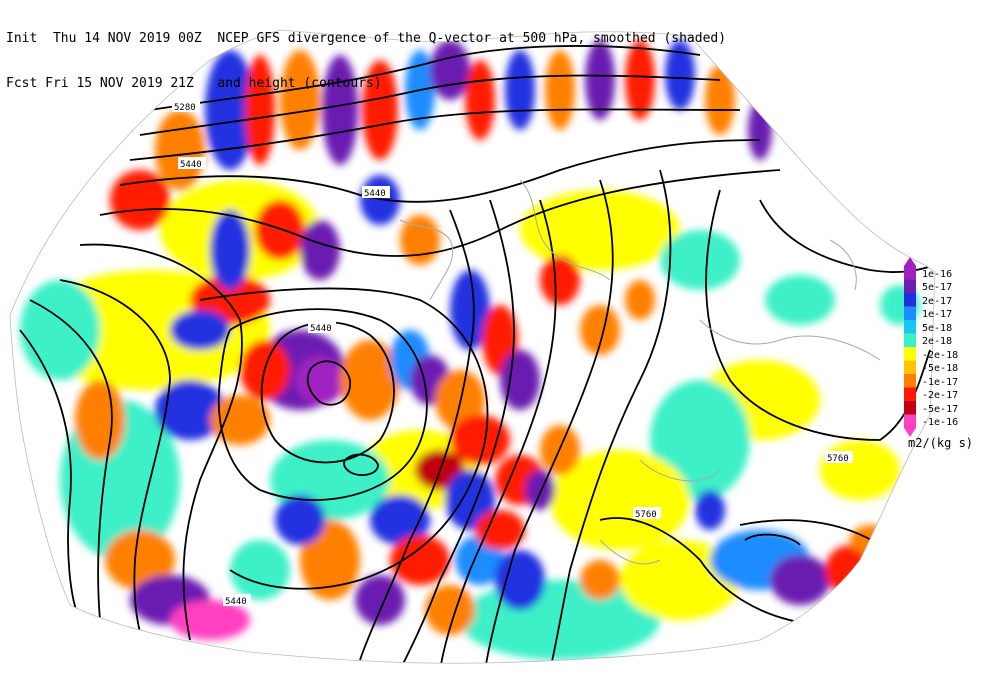 The width and height of the screenshot is (1000, 680). Describe the element at coordinates (937, 341) in the screenshot. I see `legend-label: 2e-18` at that location.